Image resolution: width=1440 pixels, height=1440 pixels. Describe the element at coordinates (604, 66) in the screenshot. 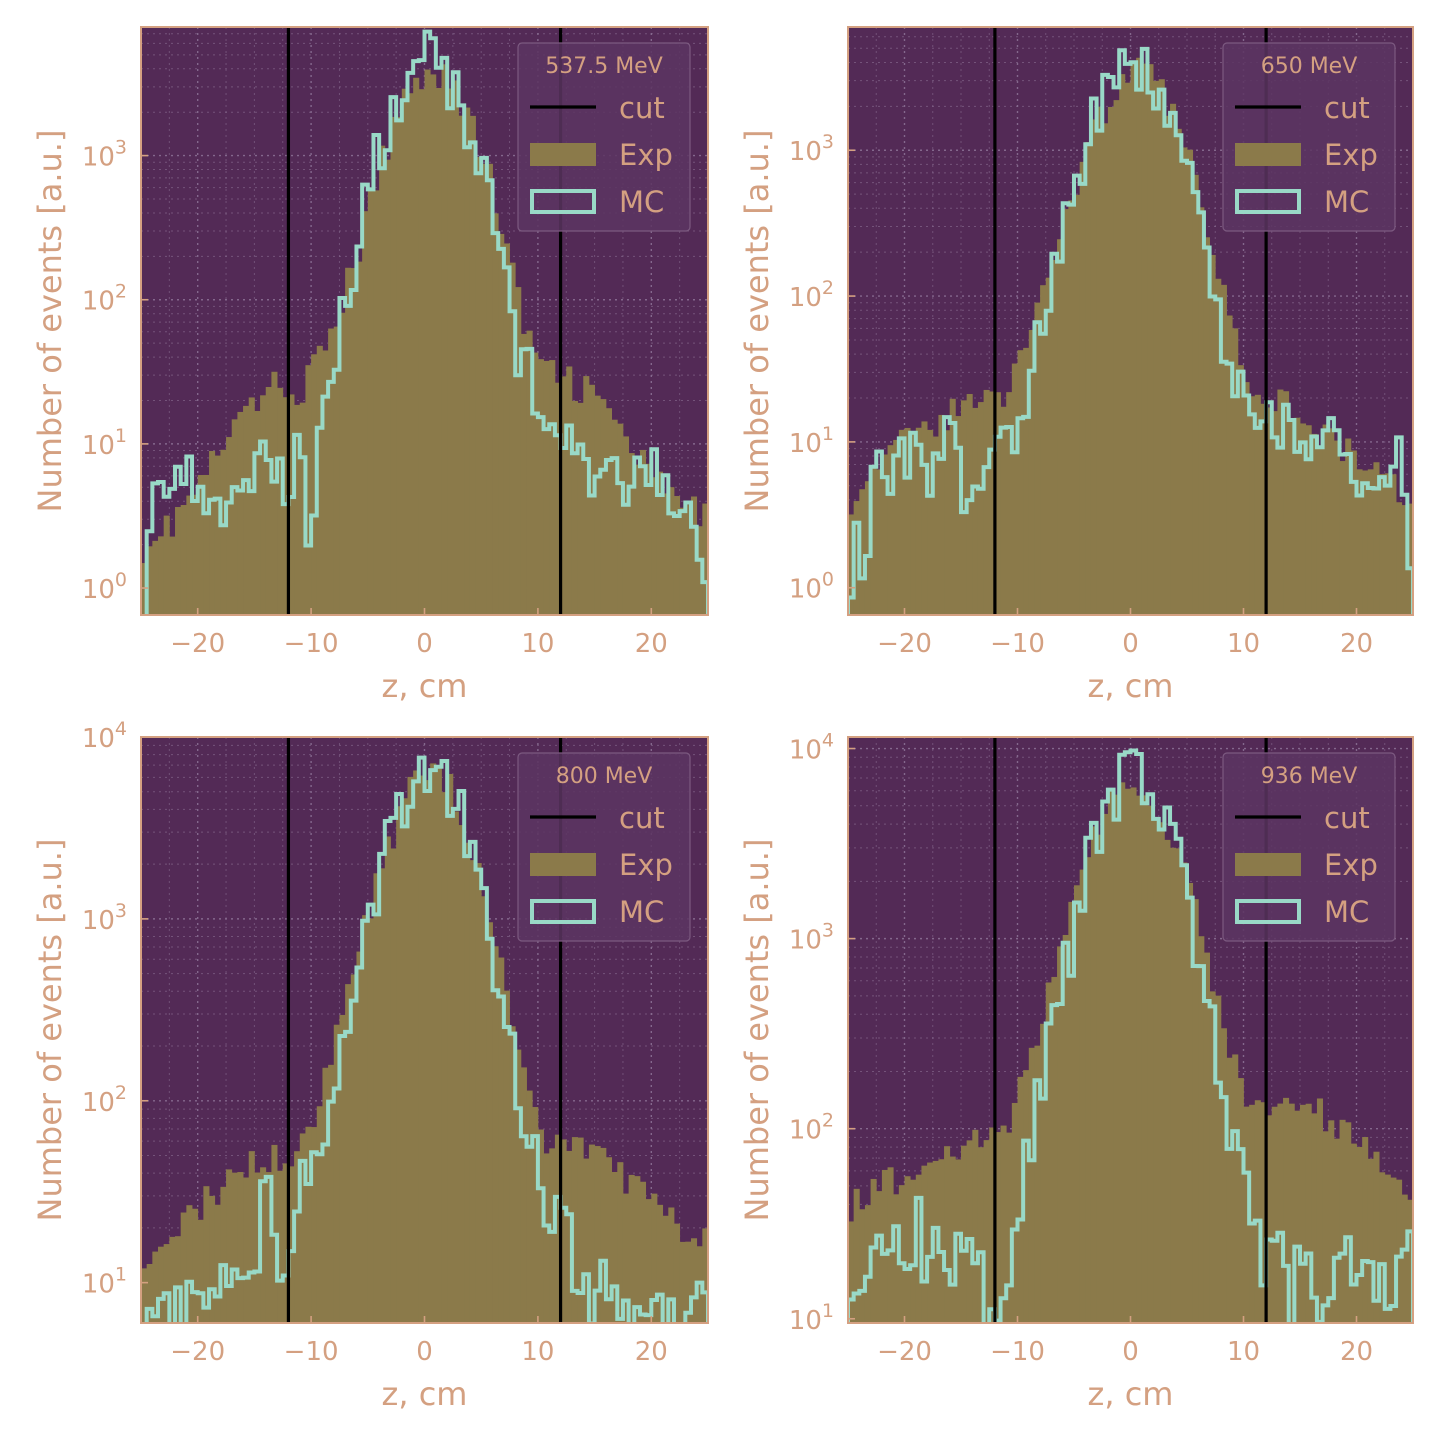

I see `legend-title: 537.5 MeV` at that location.